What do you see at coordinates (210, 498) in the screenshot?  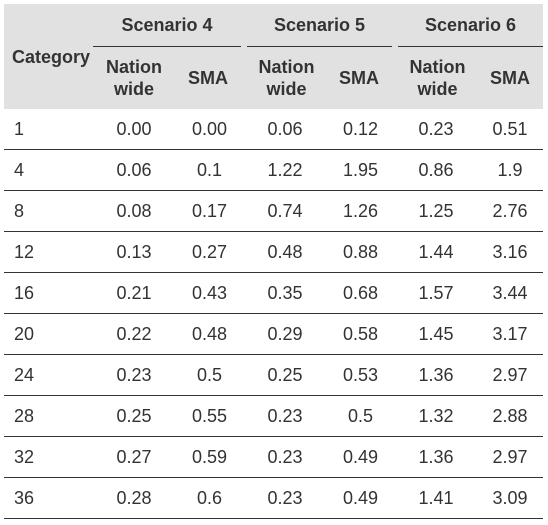 I see `s4-sma-cell: 0.6` at bounding box center [210, 498].